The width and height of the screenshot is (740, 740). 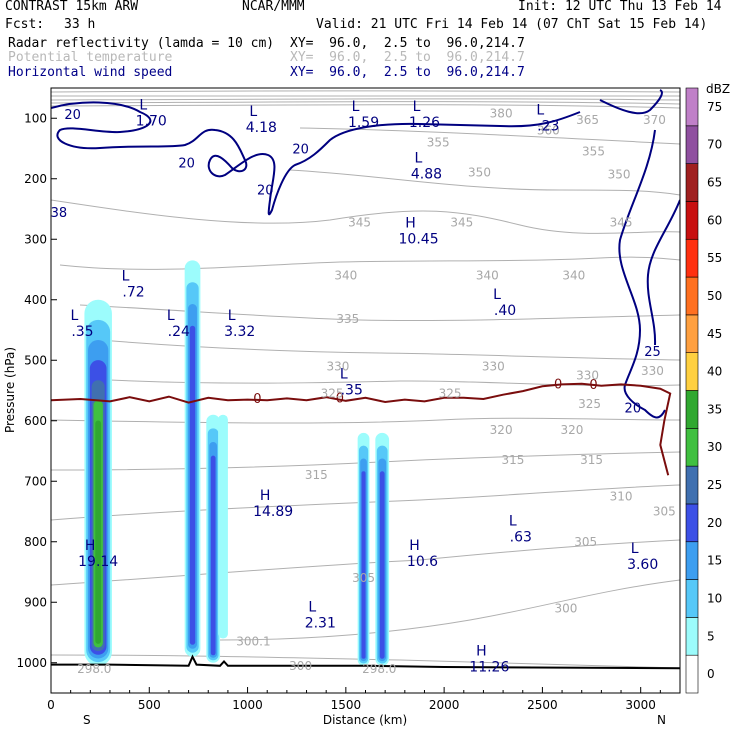 I want to click on theta-label-17: 330, so click(x=587, y=375).